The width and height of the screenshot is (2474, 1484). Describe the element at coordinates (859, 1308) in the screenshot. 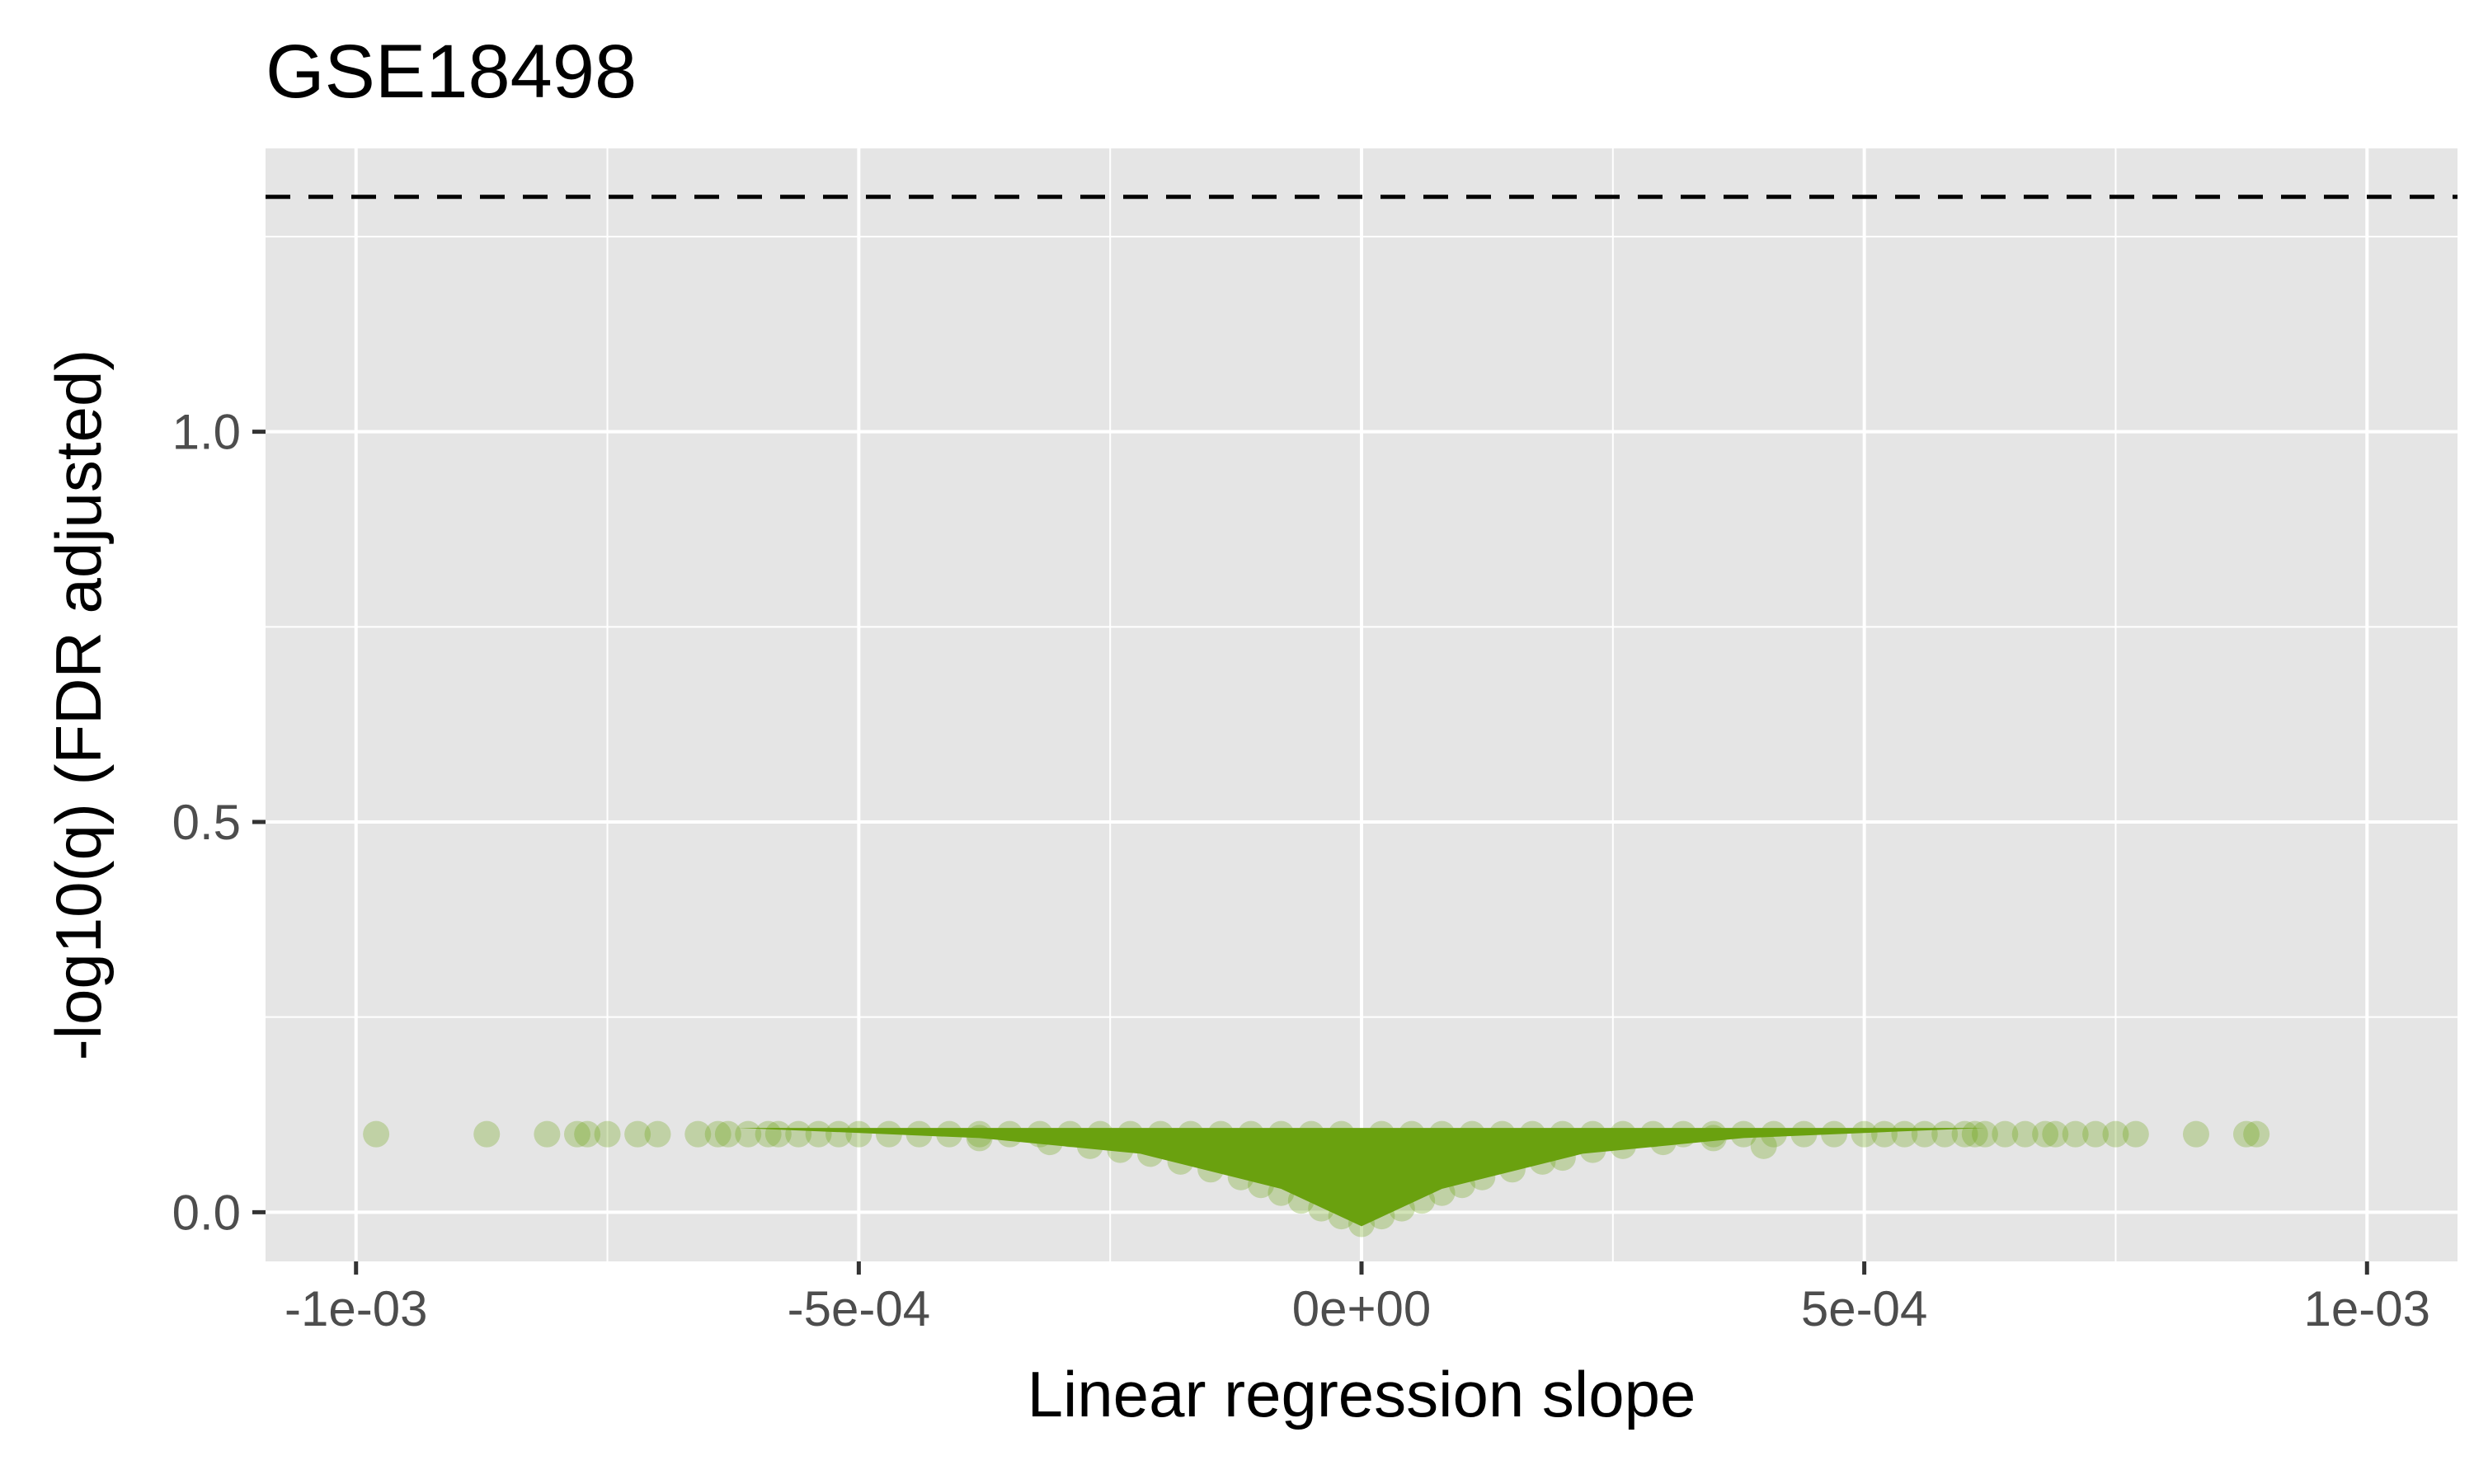

I see `x-tick-label: -5e-04` at that location.